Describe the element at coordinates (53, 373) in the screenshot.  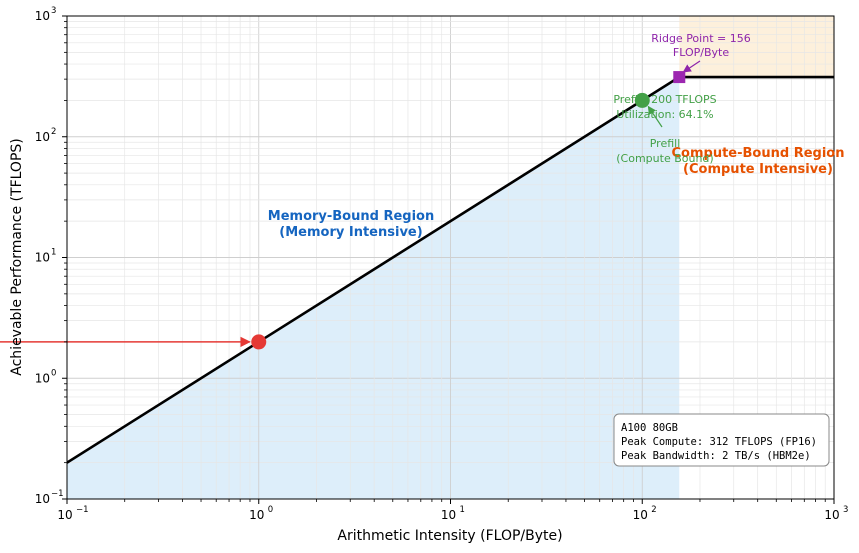
I see `y-tick-exponent: 0` at that location.